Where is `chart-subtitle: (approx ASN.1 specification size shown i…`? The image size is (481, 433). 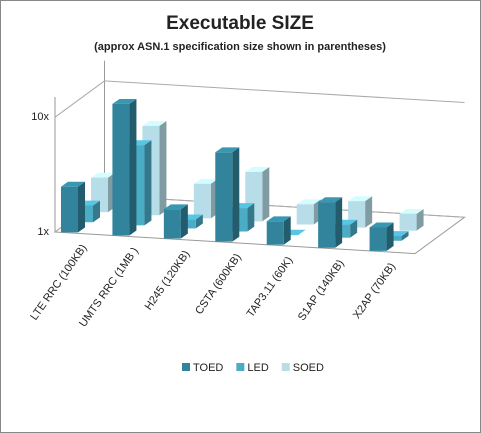
chart-subtitle: (approx ASN.1 specification size shown i… is located at coordinates (240, 47).